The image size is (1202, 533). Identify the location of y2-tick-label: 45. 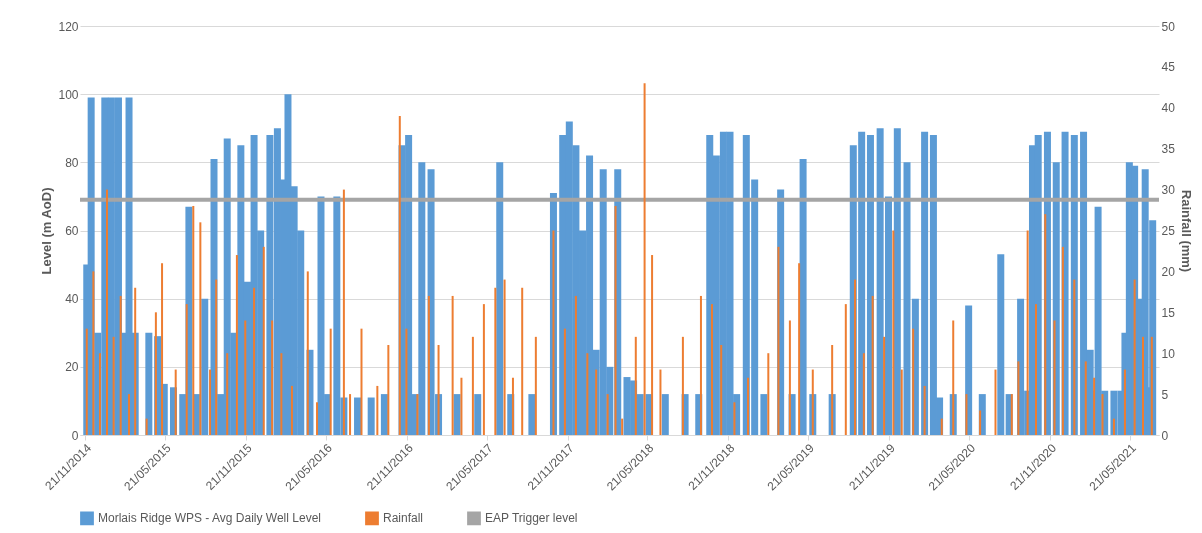
(1168, 67).